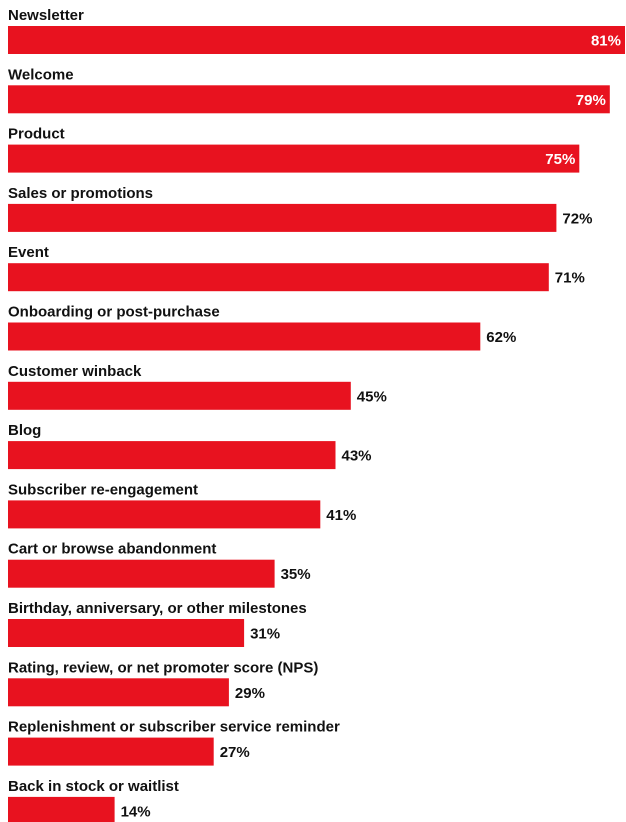 Image resolution: width=626 pixels, height=822 pixels. Describe the element at coordinates (250, 693) in the screenshot. I see `value-label: 29%` at that location.